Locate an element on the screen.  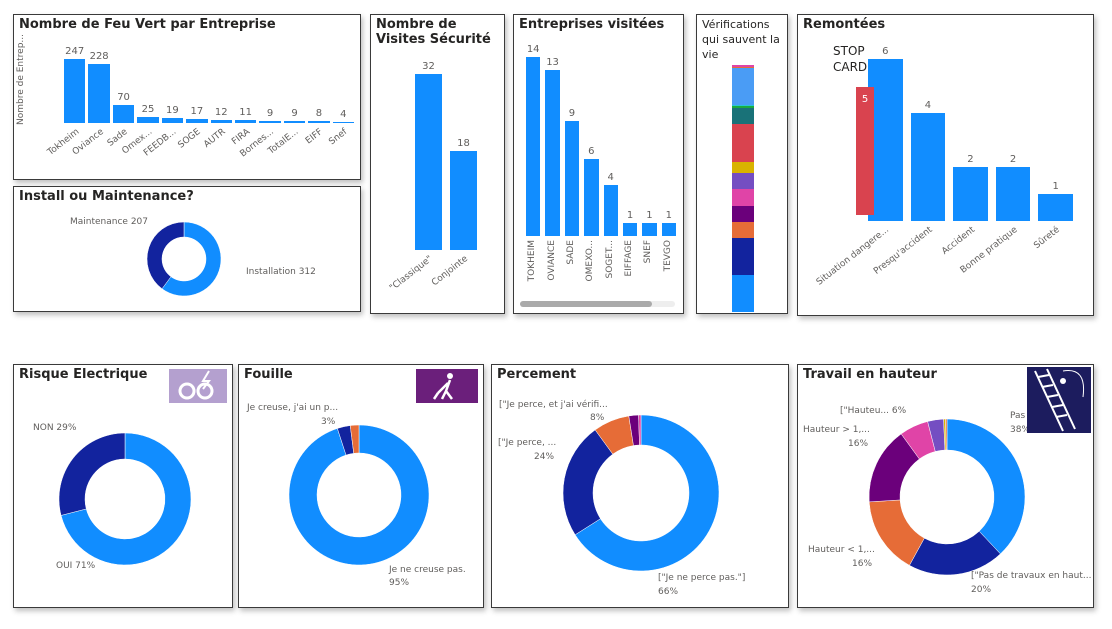
horizontal-scrollbar is located at coordinates (597, 304).